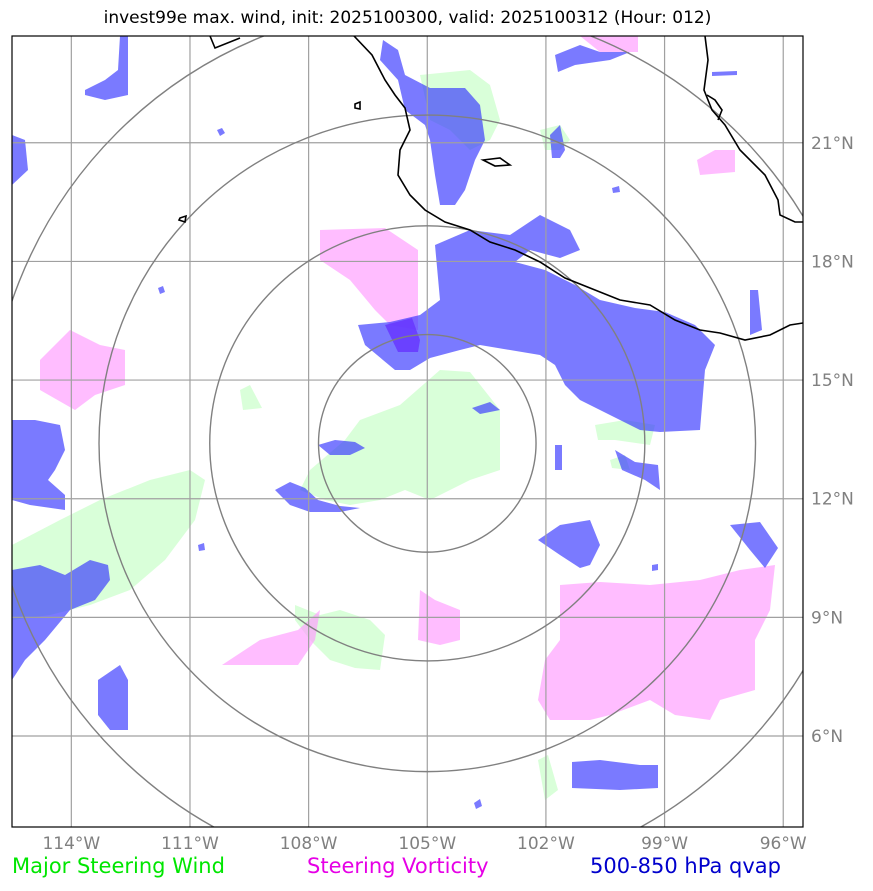 The height and width of the screenshot is (891, 873). Describe the element at coordinates (496, 162) in the screenshot. I see `coastline-baja-tip` at that location.